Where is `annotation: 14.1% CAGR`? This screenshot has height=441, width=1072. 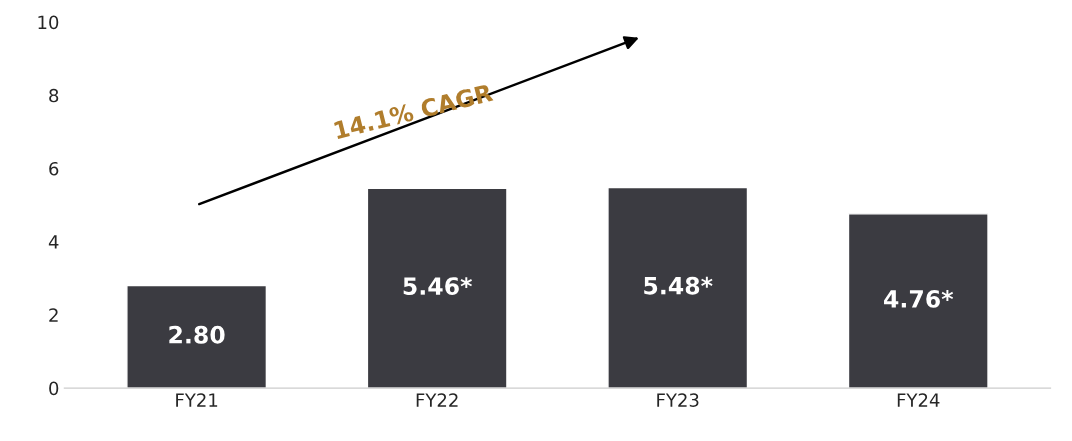
annotation: 14.1% CAGR is located at coordinates (413, 111).